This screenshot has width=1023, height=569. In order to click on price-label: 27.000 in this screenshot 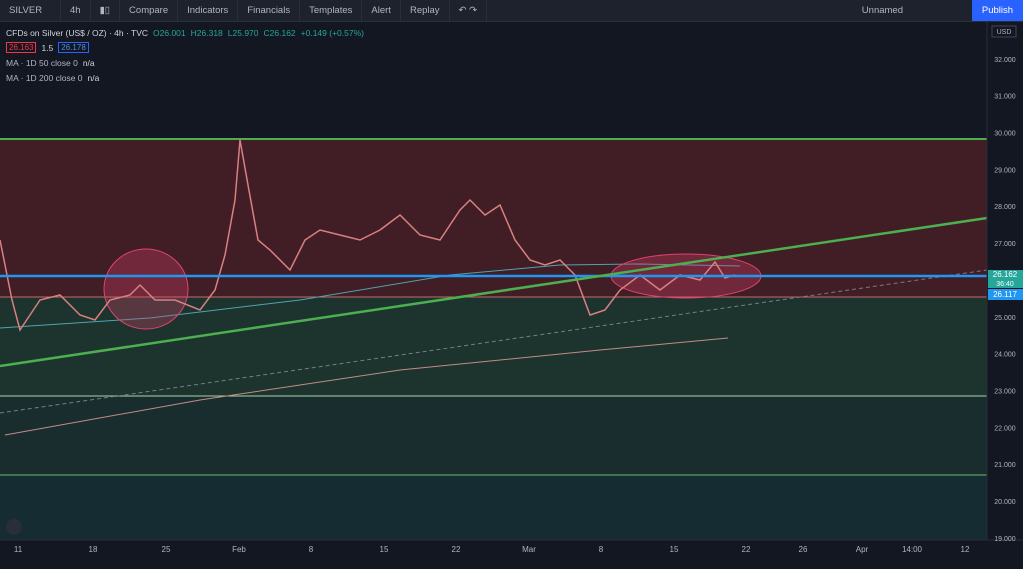, I will do `click(1005, 244)`.